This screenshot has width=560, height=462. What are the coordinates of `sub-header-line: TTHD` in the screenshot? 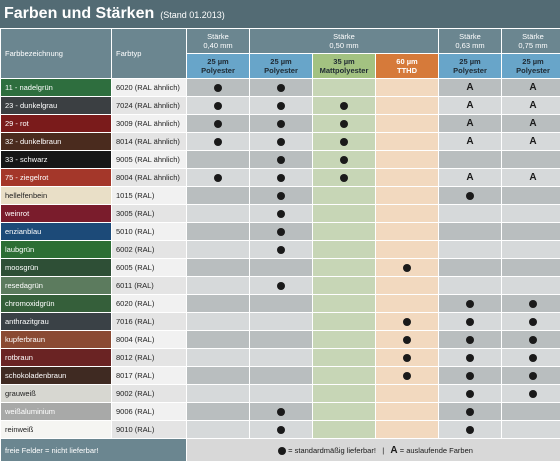 It's located at (407, 70).